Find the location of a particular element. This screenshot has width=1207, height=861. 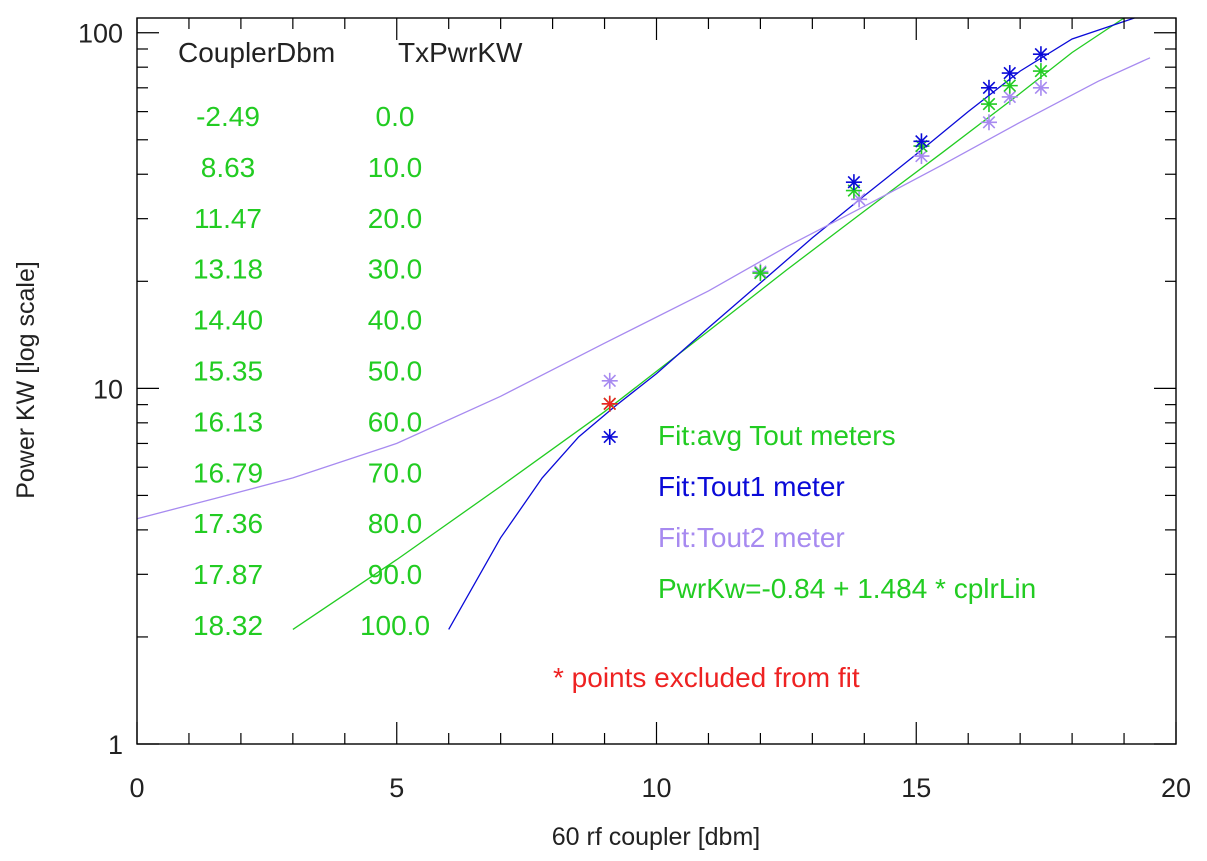

data-point-excluded is located at coordinates (609, 403).